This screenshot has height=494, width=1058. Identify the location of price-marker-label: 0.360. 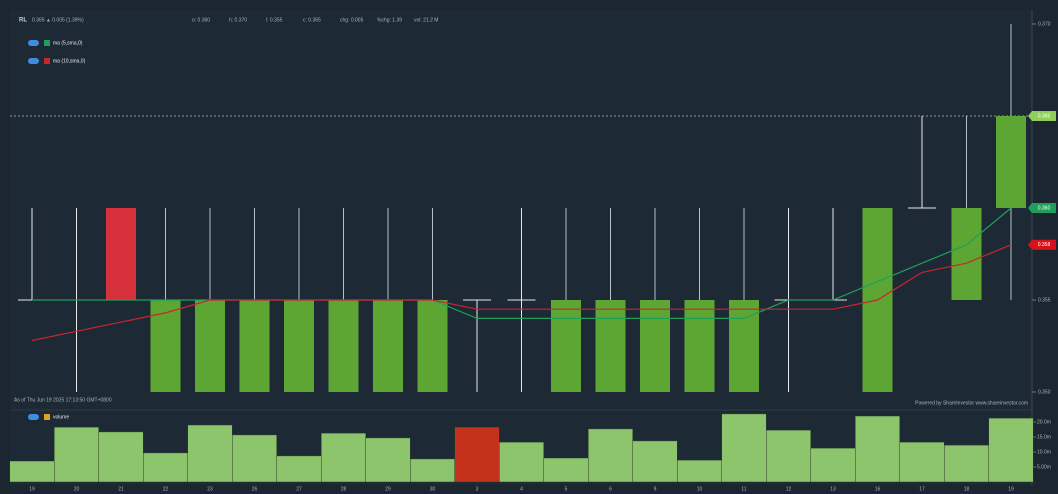
(1044, 208).